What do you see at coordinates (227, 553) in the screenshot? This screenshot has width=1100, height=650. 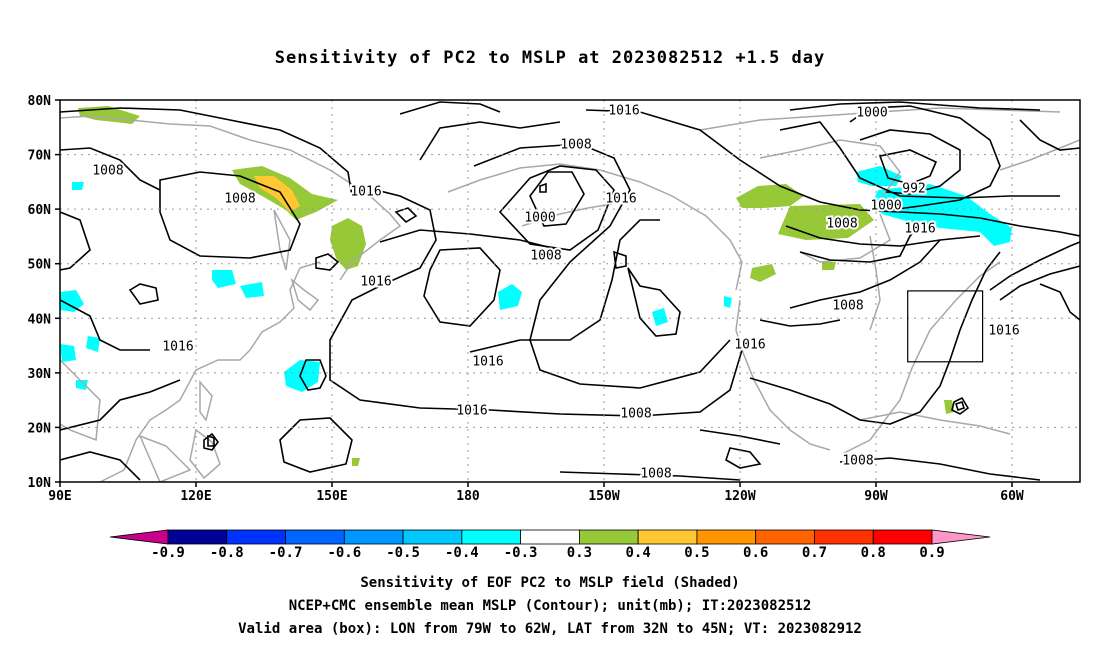 I see `colorbar-tick-label: -0.8` at bounding box center [227, 553].